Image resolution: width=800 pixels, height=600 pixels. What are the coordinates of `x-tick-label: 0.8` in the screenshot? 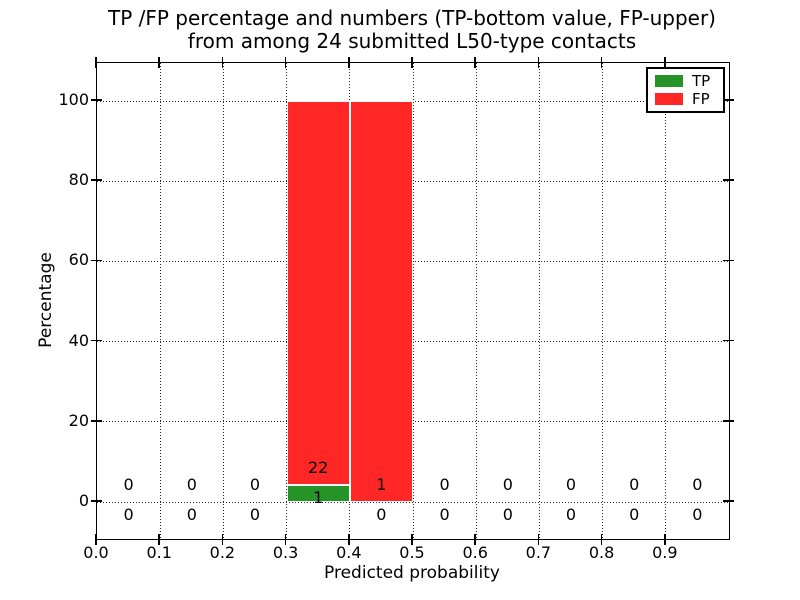 It's located at (601, 552).